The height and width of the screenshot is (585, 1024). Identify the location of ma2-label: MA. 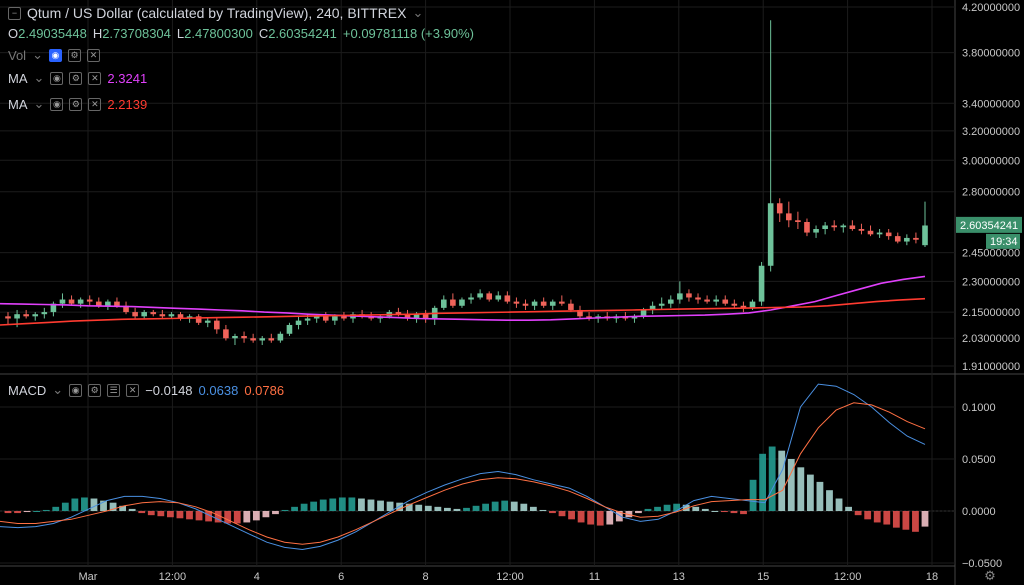
(18, 104).